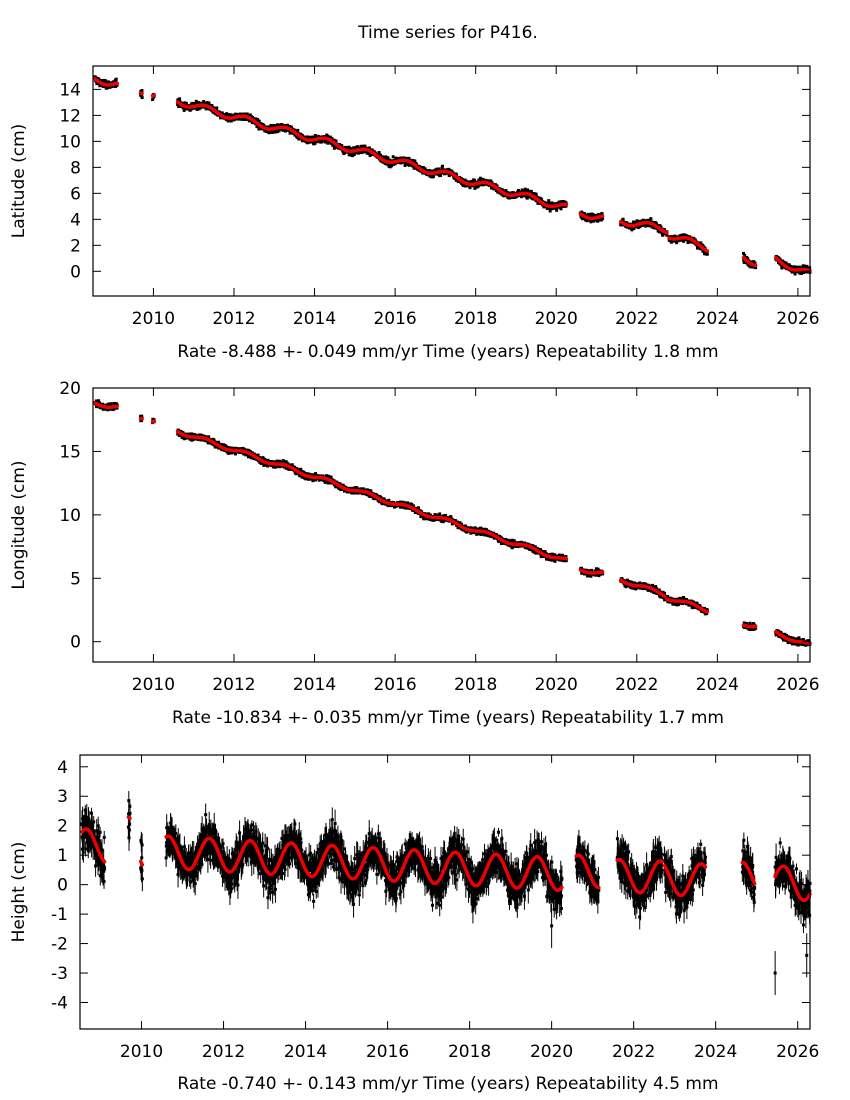 The height and width of the screenshot is (1100, 850). I want to click on y-tick-label: 0, so click(75, 272).